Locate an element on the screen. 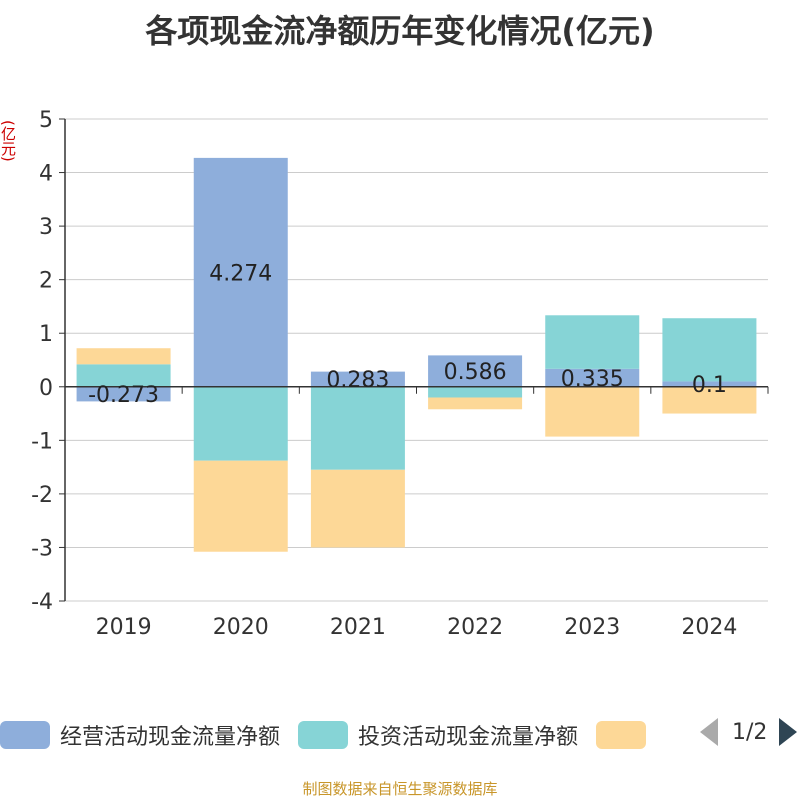 The image size is (800, 800). bar-series2-2020 is located at coordinates (240, 506).